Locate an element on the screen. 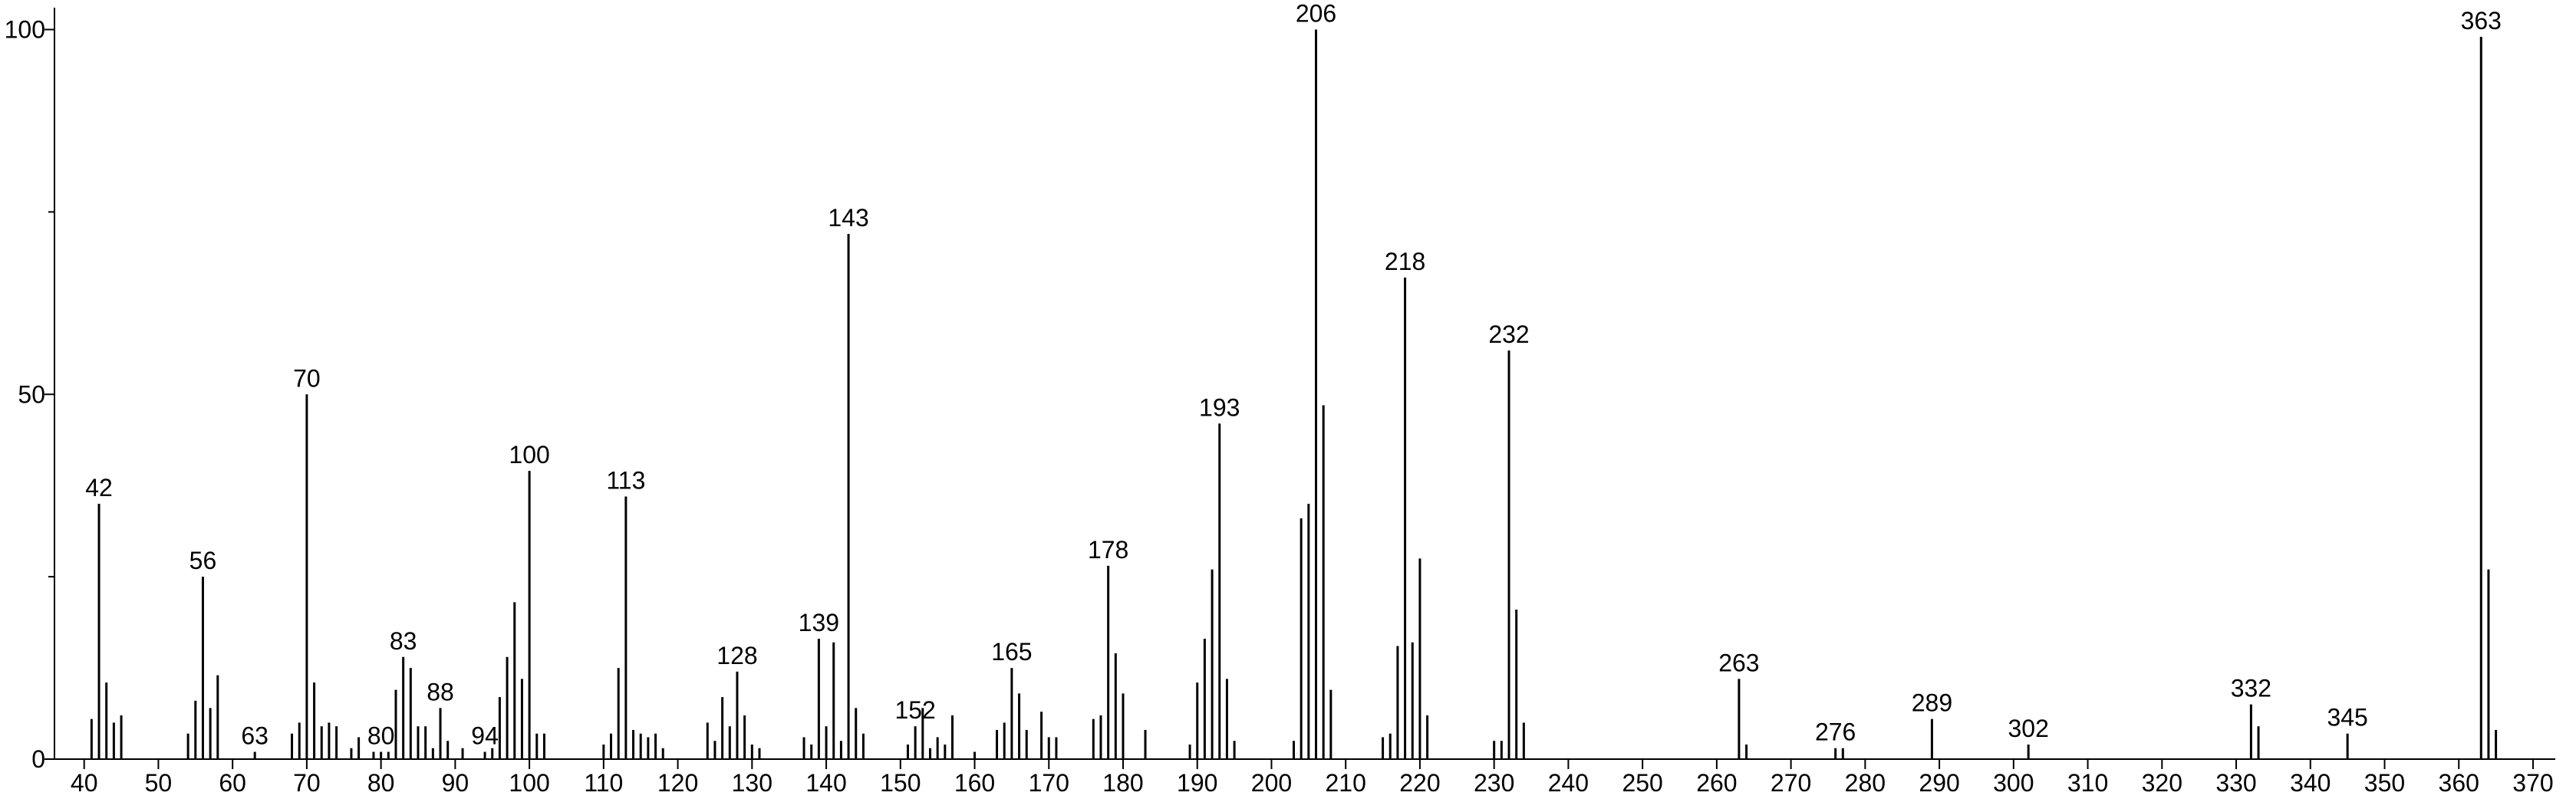 The image size is (2576, 799). peak-label: 276 is located at coordinates (1835, 732).